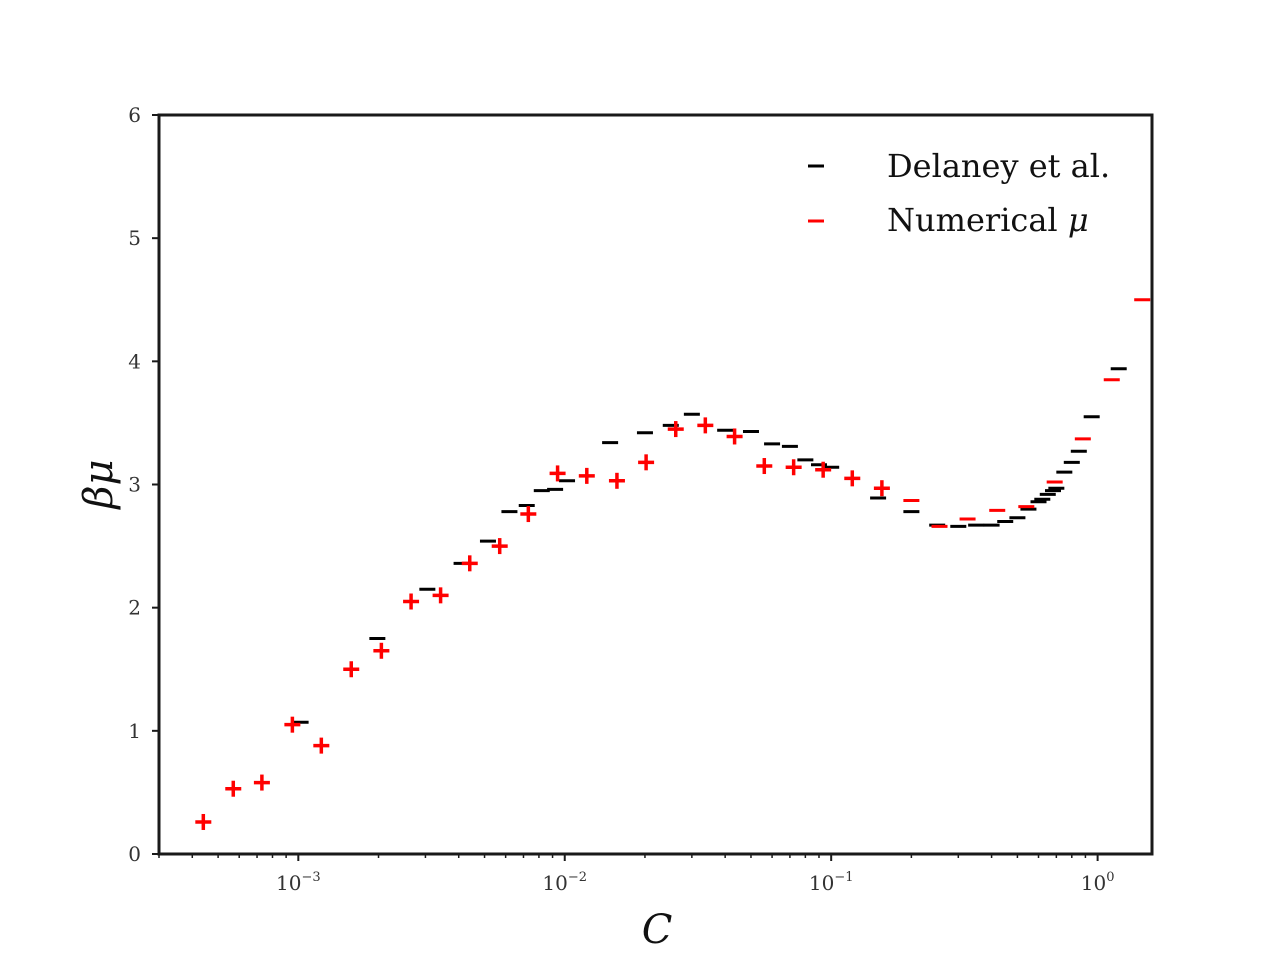 The width and height of the screenshot is (1280, 960). Describe the element at coordinates (134, 731) in the screenshot. I see `y-tick-label: 1` at that location.